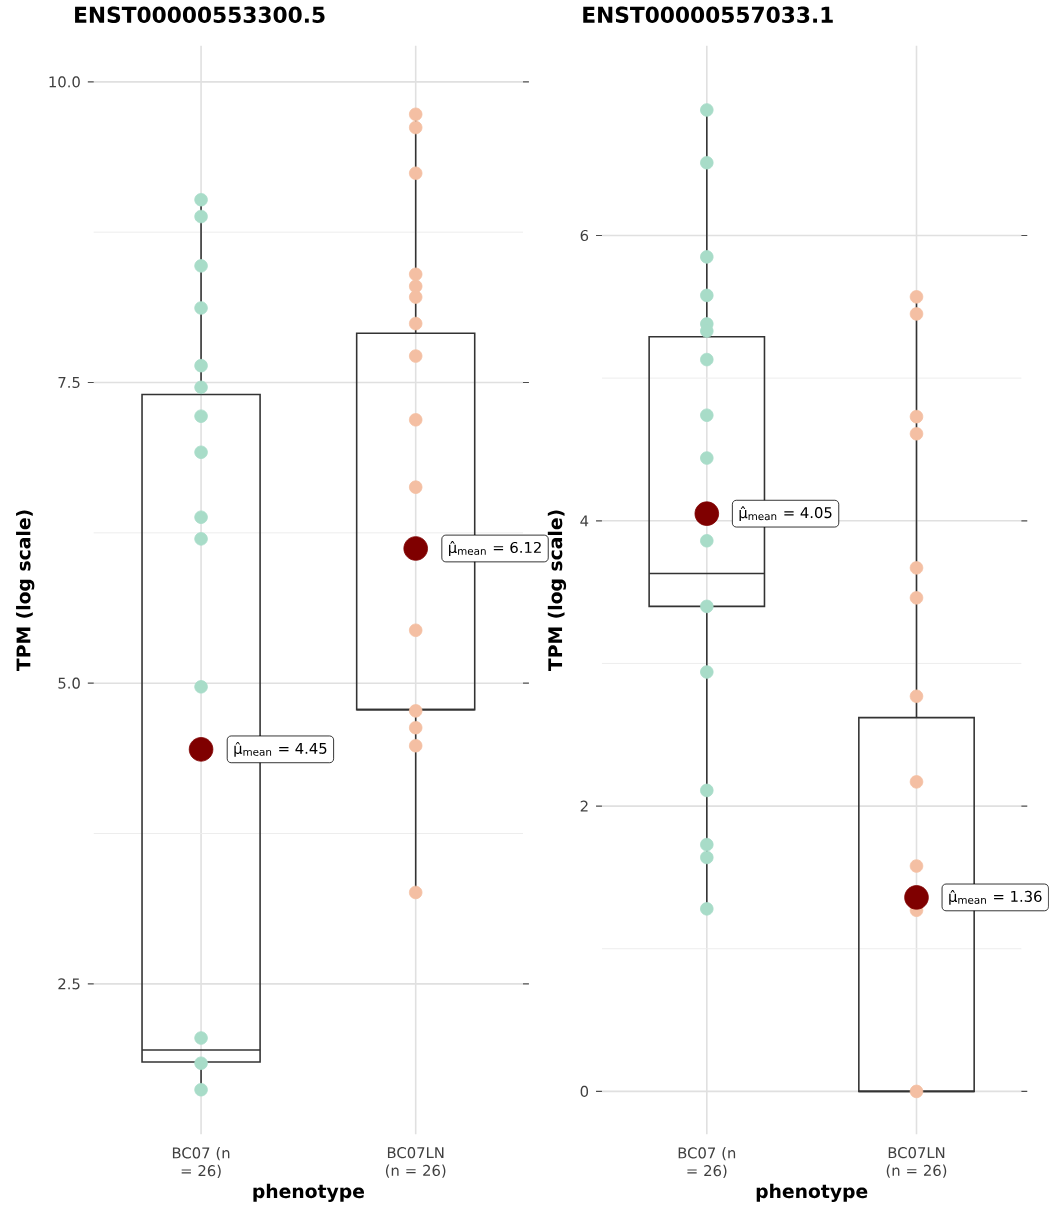 Image resolution: width=1049 pixels, height=1225 pixels. Describe the element at coordinates (995, 897) in the screenshot. I see `annotation: μ̂$_{mean}$ = 1.36` at that location.